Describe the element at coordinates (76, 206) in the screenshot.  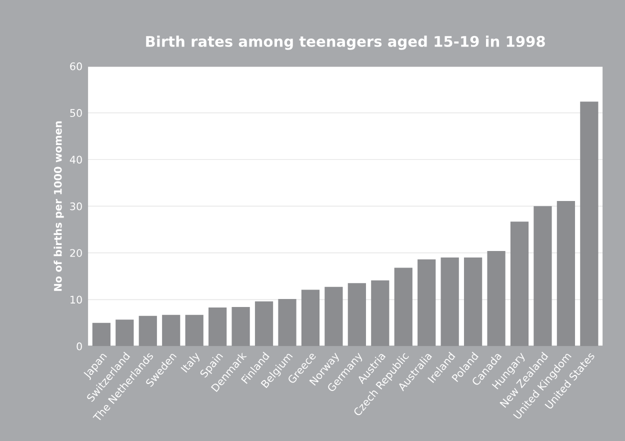
I see `y-tick-label: 30` at that location.